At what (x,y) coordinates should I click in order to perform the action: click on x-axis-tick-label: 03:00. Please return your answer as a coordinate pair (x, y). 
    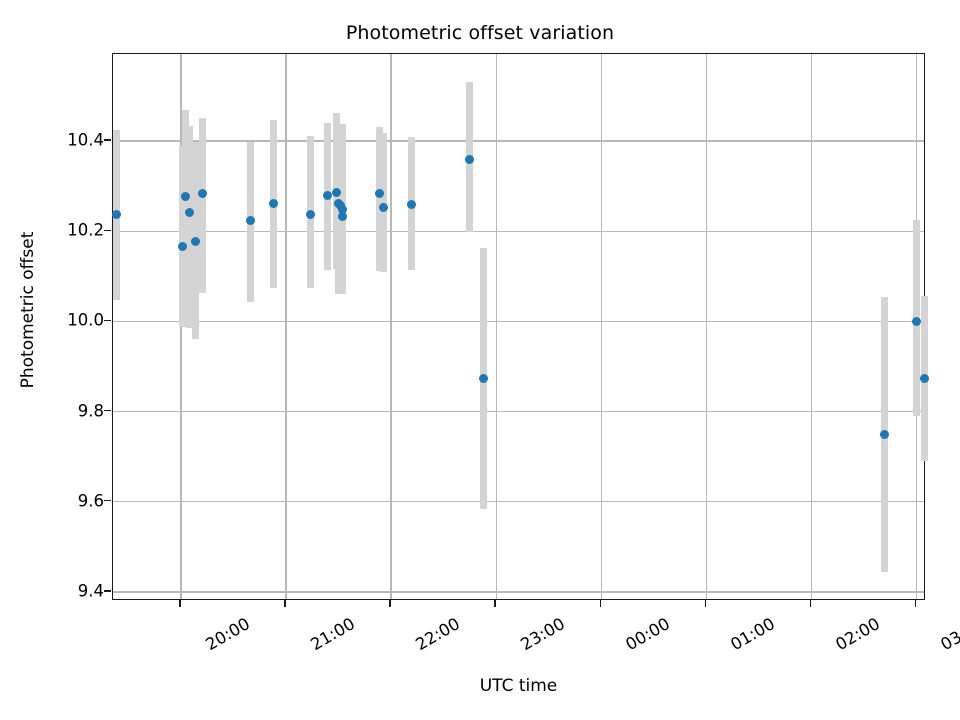
    Looking at the image, I should click on (948, 634).